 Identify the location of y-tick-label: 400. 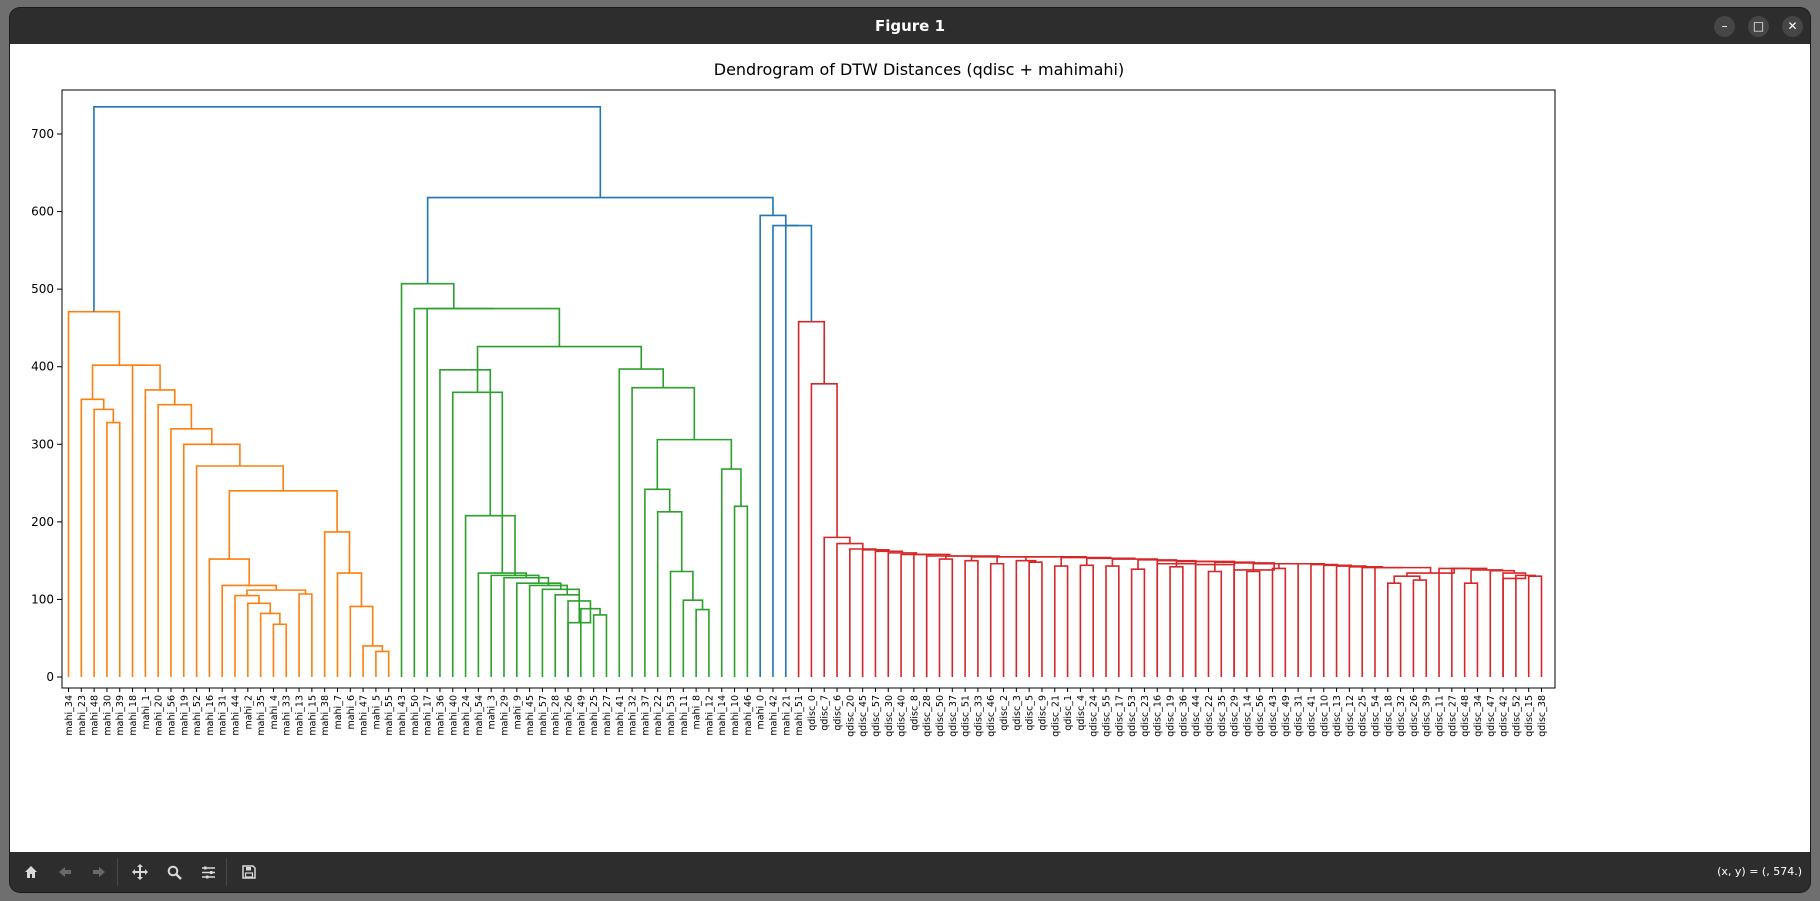
(42, 367).